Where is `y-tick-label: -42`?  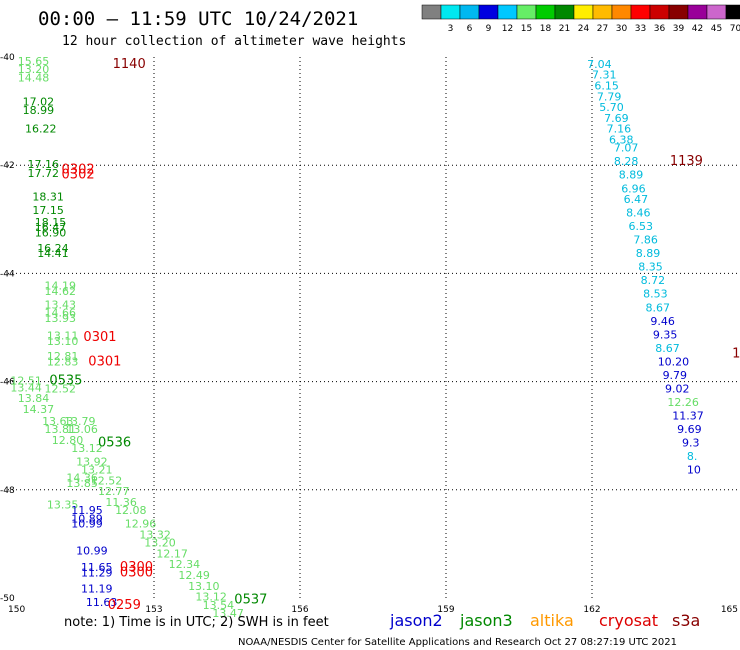
y-tick-label: -42 is located at coordinates (7, 166).